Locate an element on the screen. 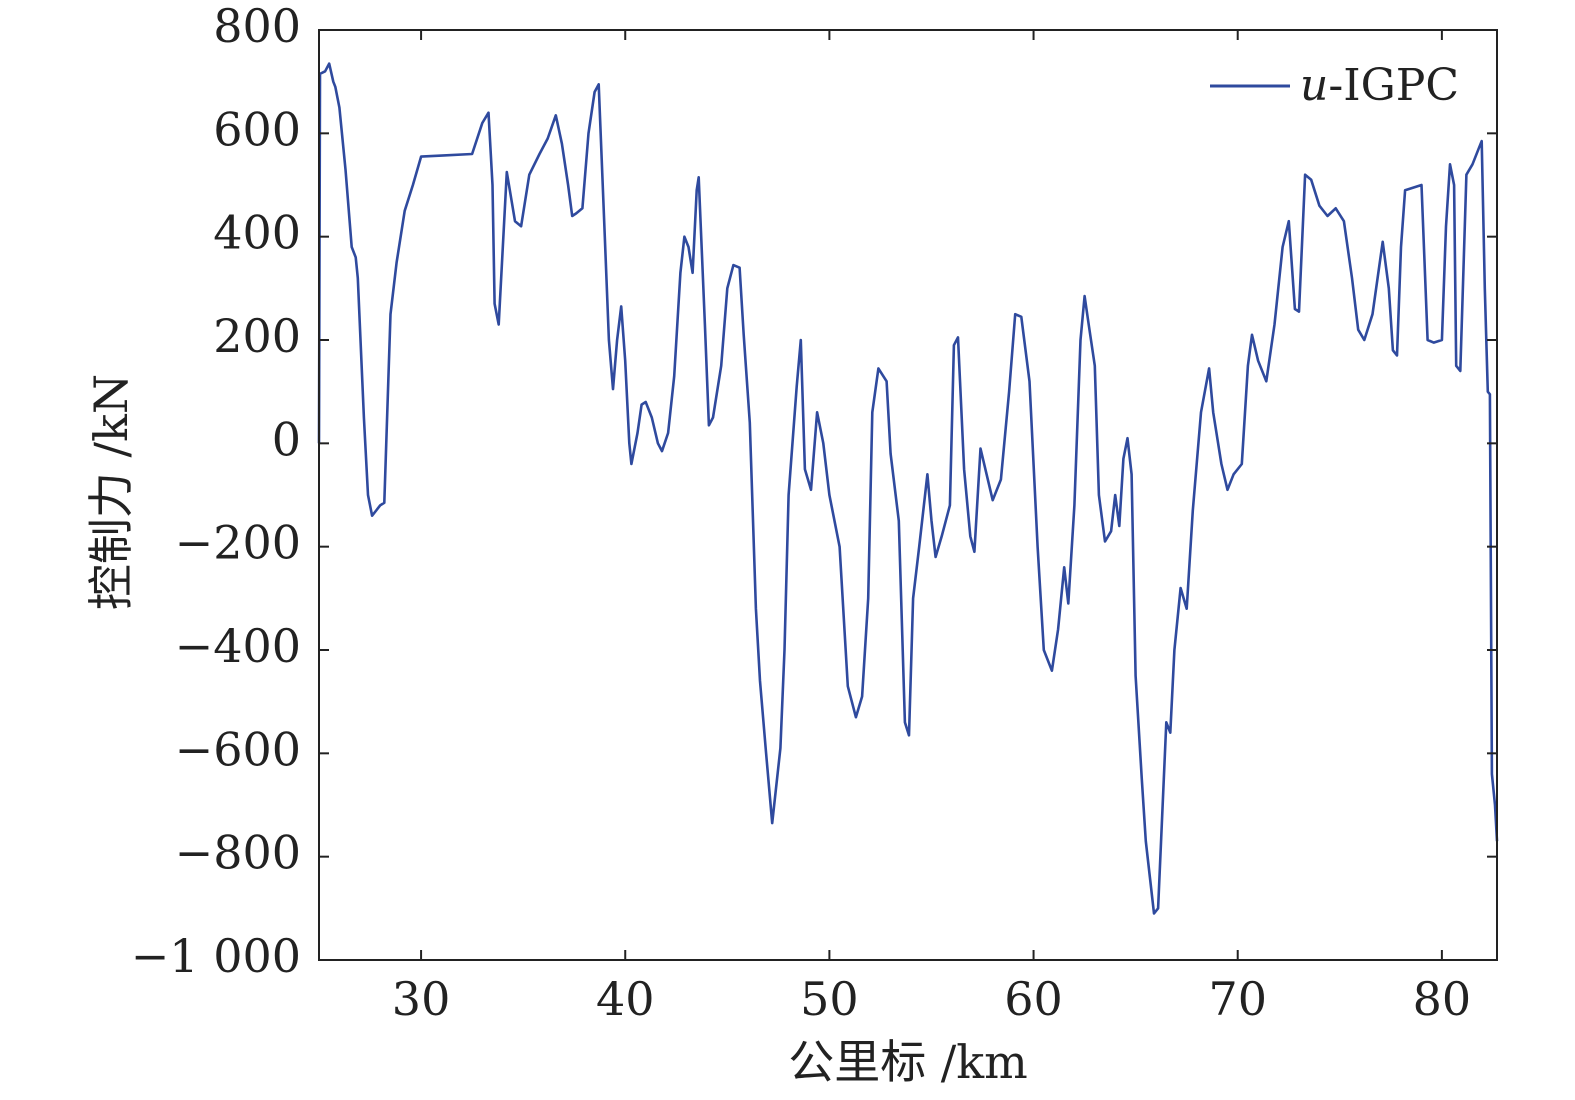 This screenshot has height=1100, width=1575. y-axis-title: 控制力 /kN is located at coordinates (111, 492).